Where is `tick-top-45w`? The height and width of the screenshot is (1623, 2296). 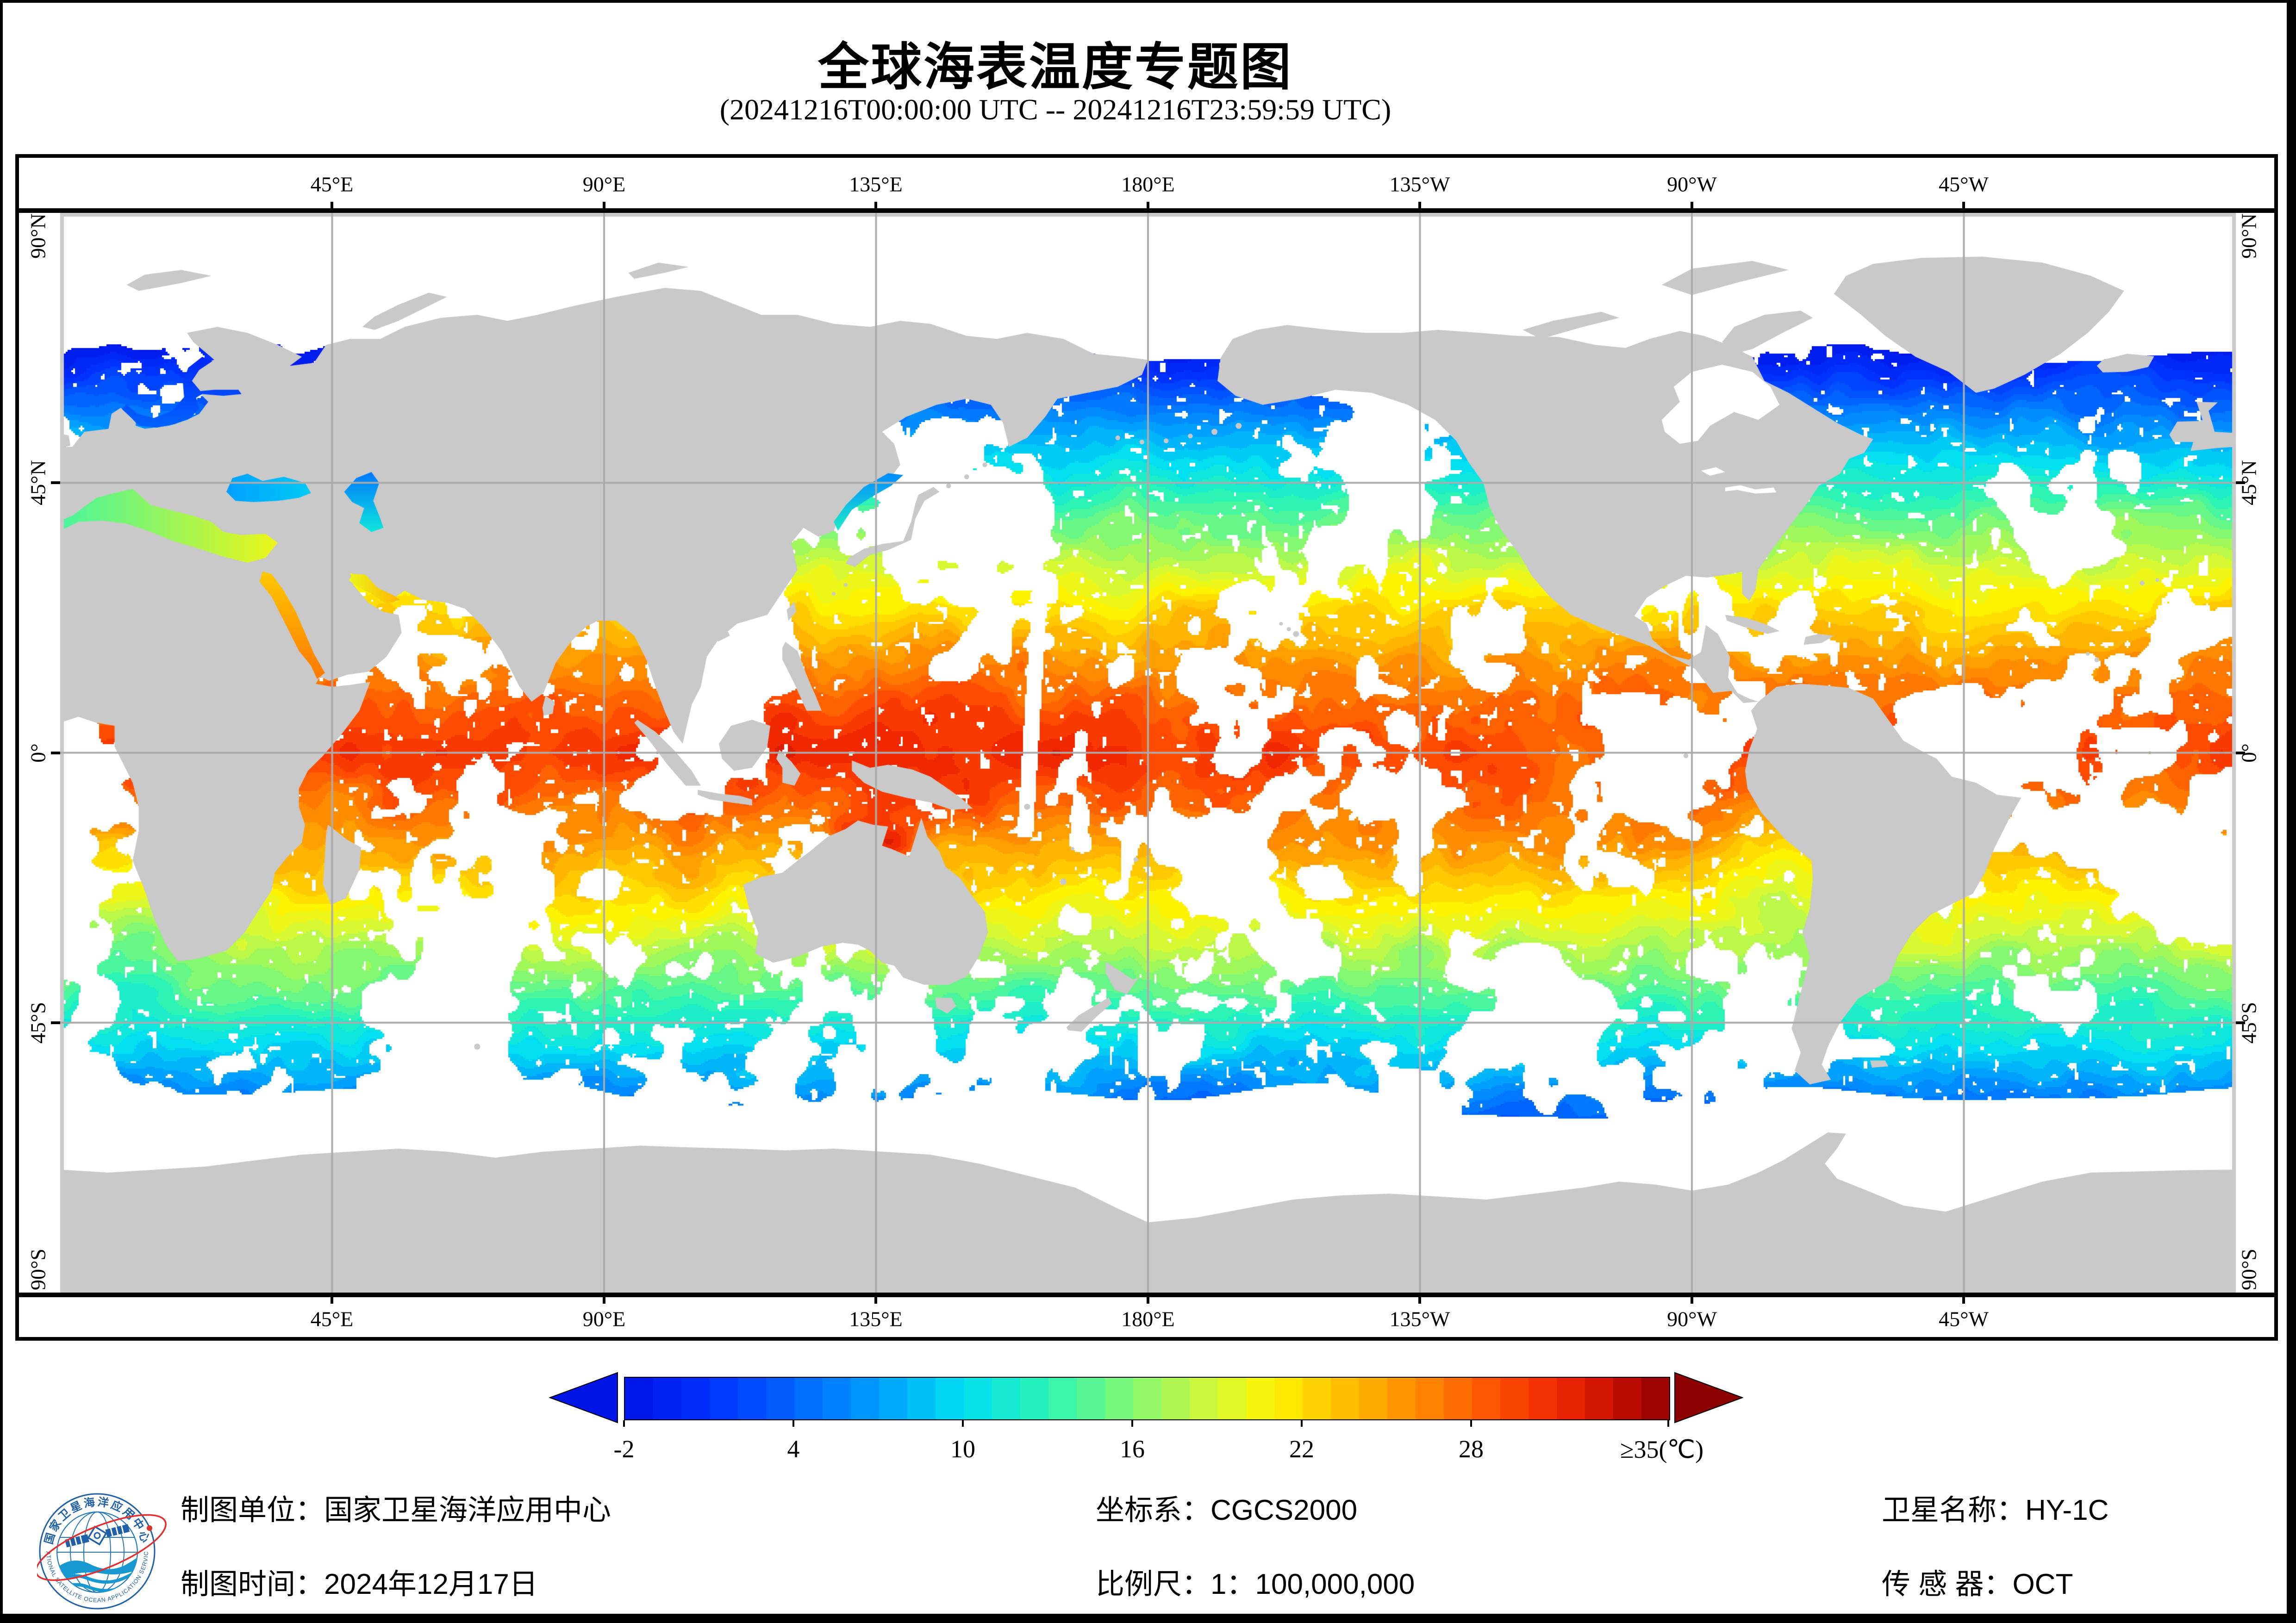 tick-top-45w is located at coordinates (1963, 205).